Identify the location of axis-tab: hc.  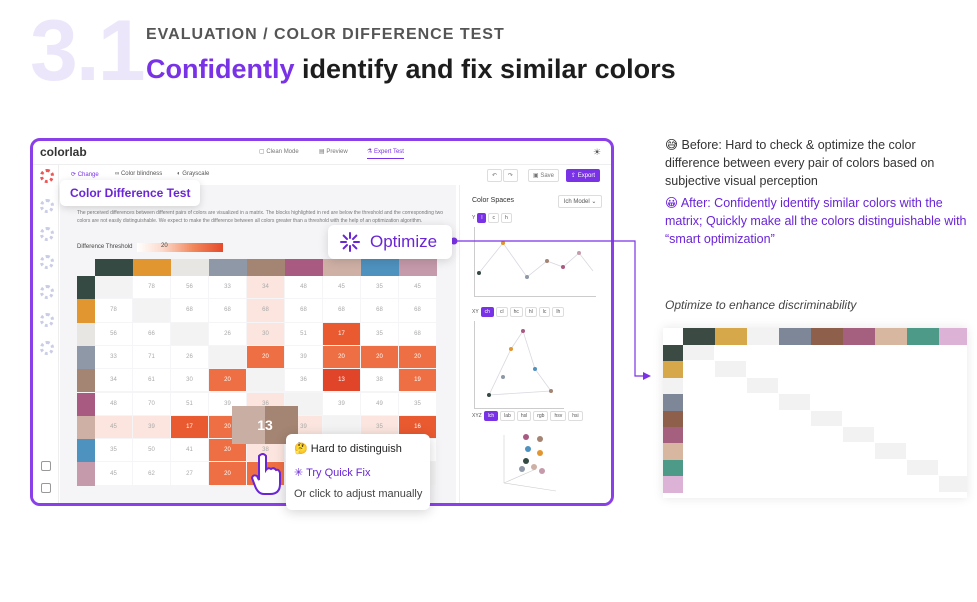
(516, 312).